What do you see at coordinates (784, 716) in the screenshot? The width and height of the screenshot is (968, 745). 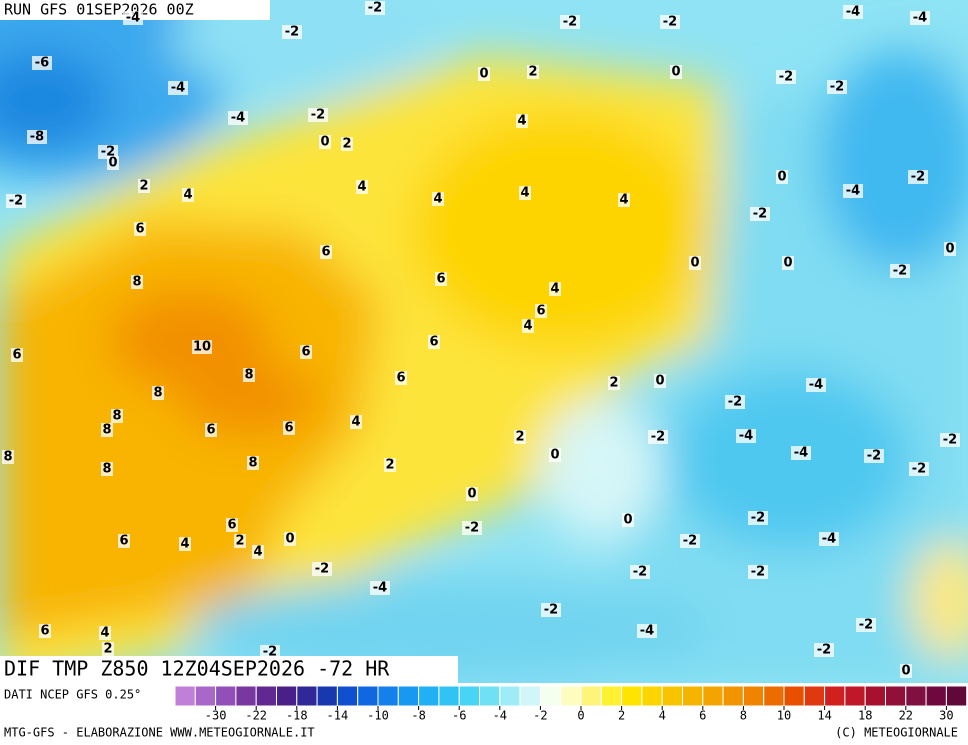 I see `colorbar-tick-label: 10` at bounding box center [784, 716].